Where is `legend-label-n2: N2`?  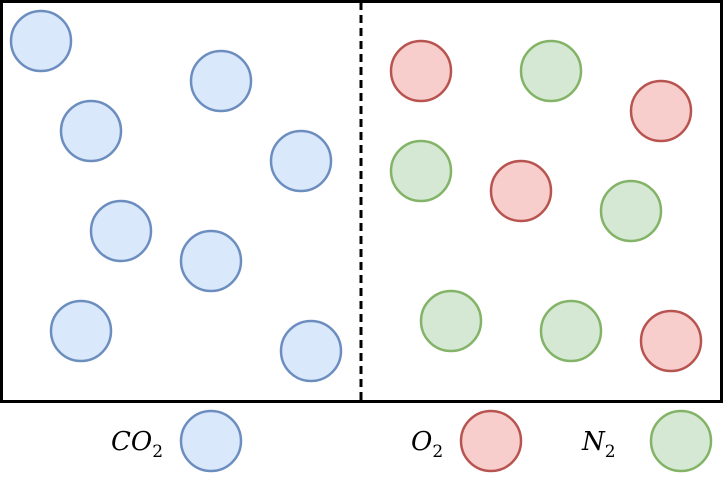 legend-label-n2: N2 is located at coordinates (598, 444).